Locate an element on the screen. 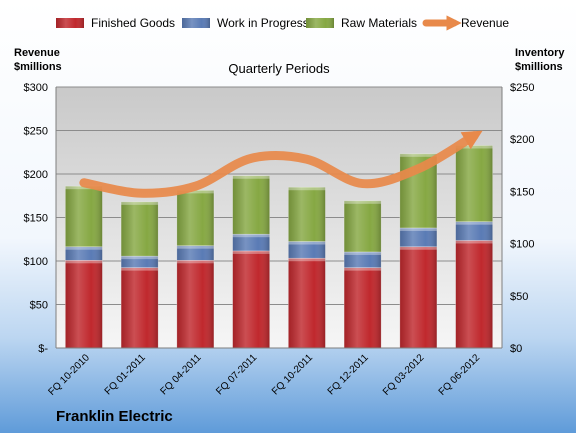  legend-label: Finished Goods is located at coordinates (133, 23).